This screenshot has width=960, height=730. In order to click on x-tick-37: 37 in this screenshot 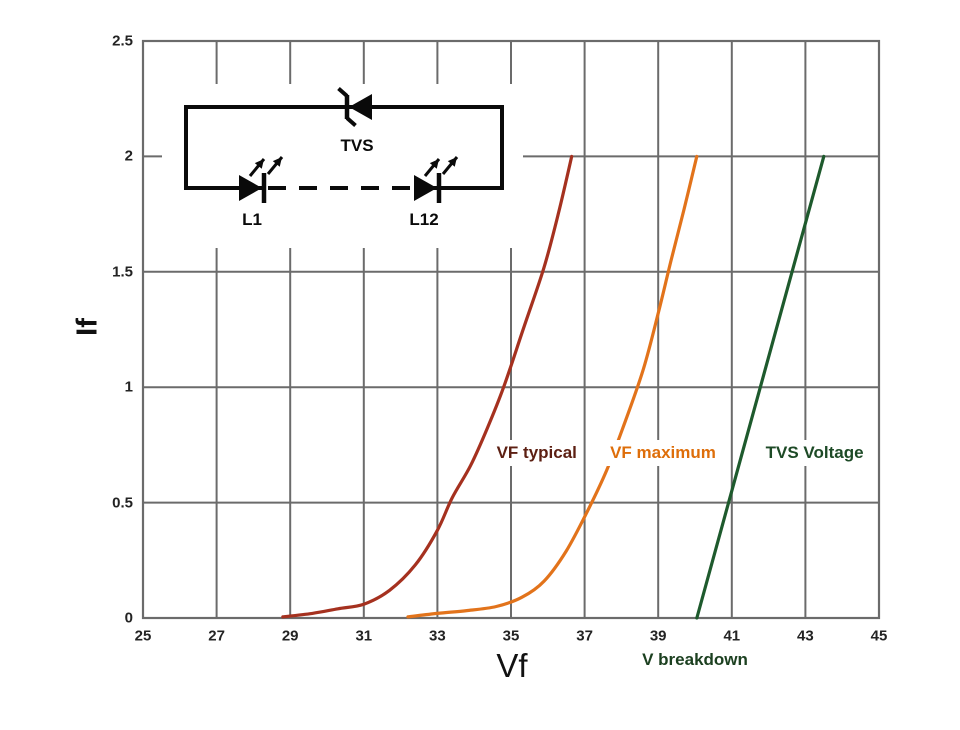, I will do `click(584, 636)`.